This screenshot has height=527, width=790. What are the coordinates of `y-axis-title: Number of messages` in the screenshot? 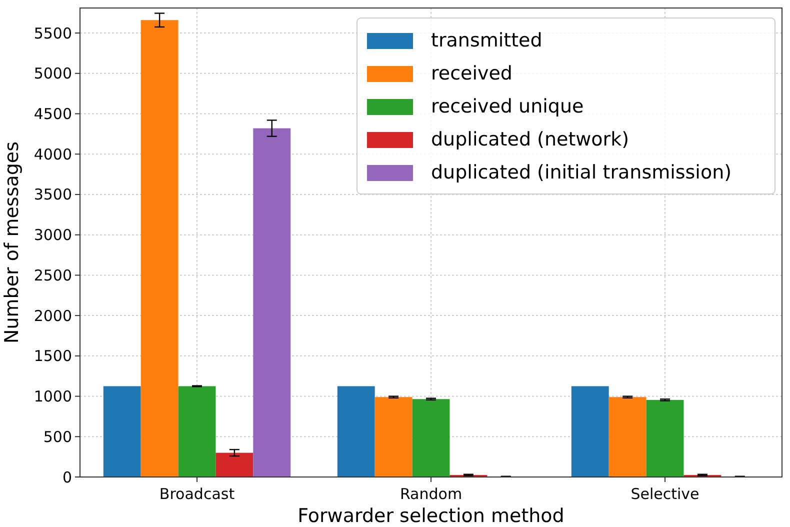 It's located at (12, 242).